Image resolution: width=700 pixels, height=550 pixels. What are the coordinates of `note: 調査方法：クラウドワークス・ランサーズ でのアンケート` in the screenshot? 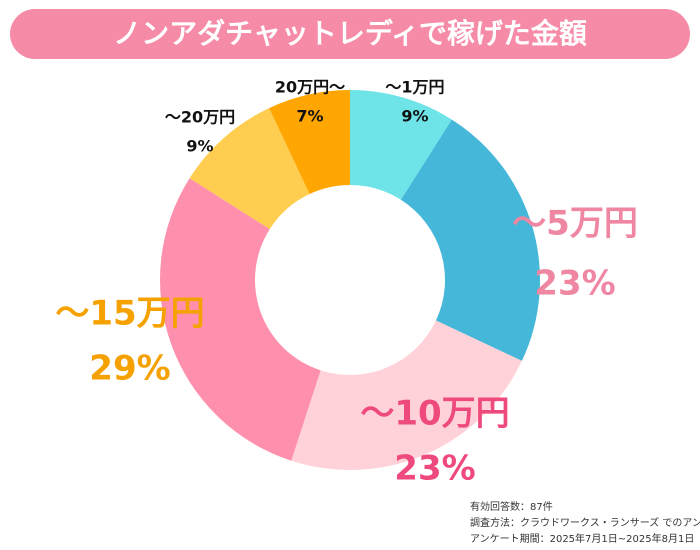 It's located at (585, 522).